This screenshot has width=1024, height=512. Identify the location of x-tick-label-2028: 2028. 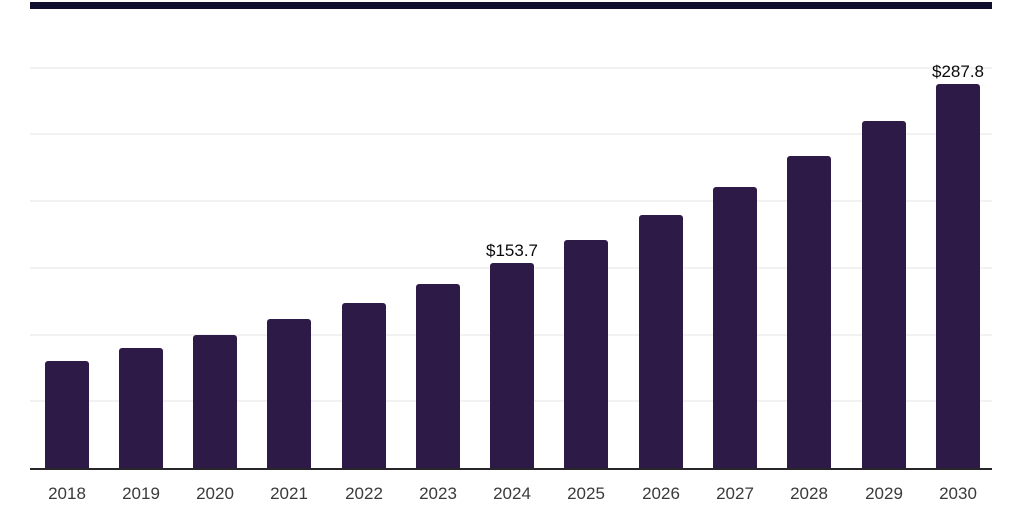
(809, 493).